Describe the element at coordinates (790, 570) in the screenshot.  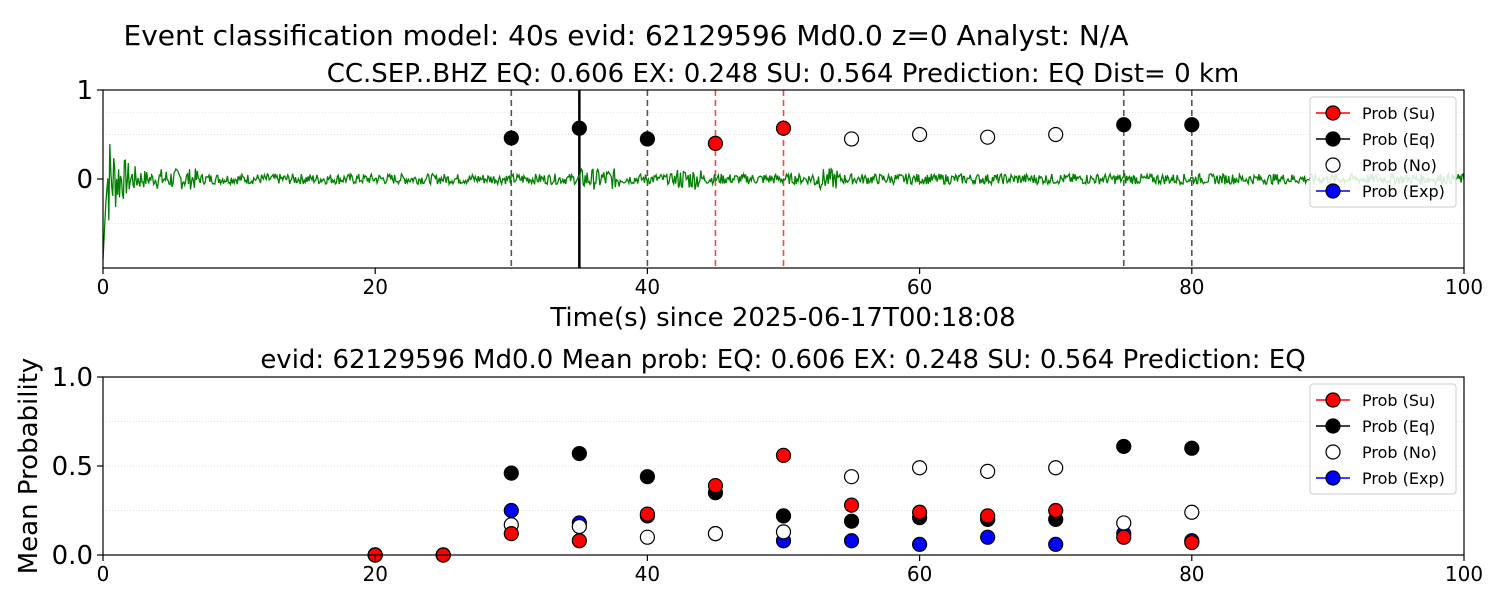
I see `mean-probability-x-ticks: 0 20 40 60 80 100` at that location.